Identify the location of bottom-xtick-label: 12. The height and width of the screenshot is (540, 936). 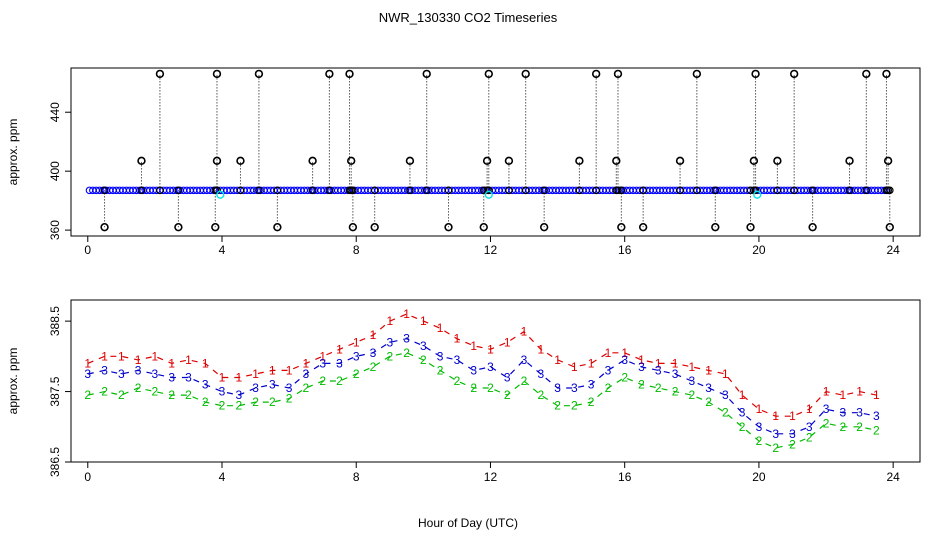
(491, 477).